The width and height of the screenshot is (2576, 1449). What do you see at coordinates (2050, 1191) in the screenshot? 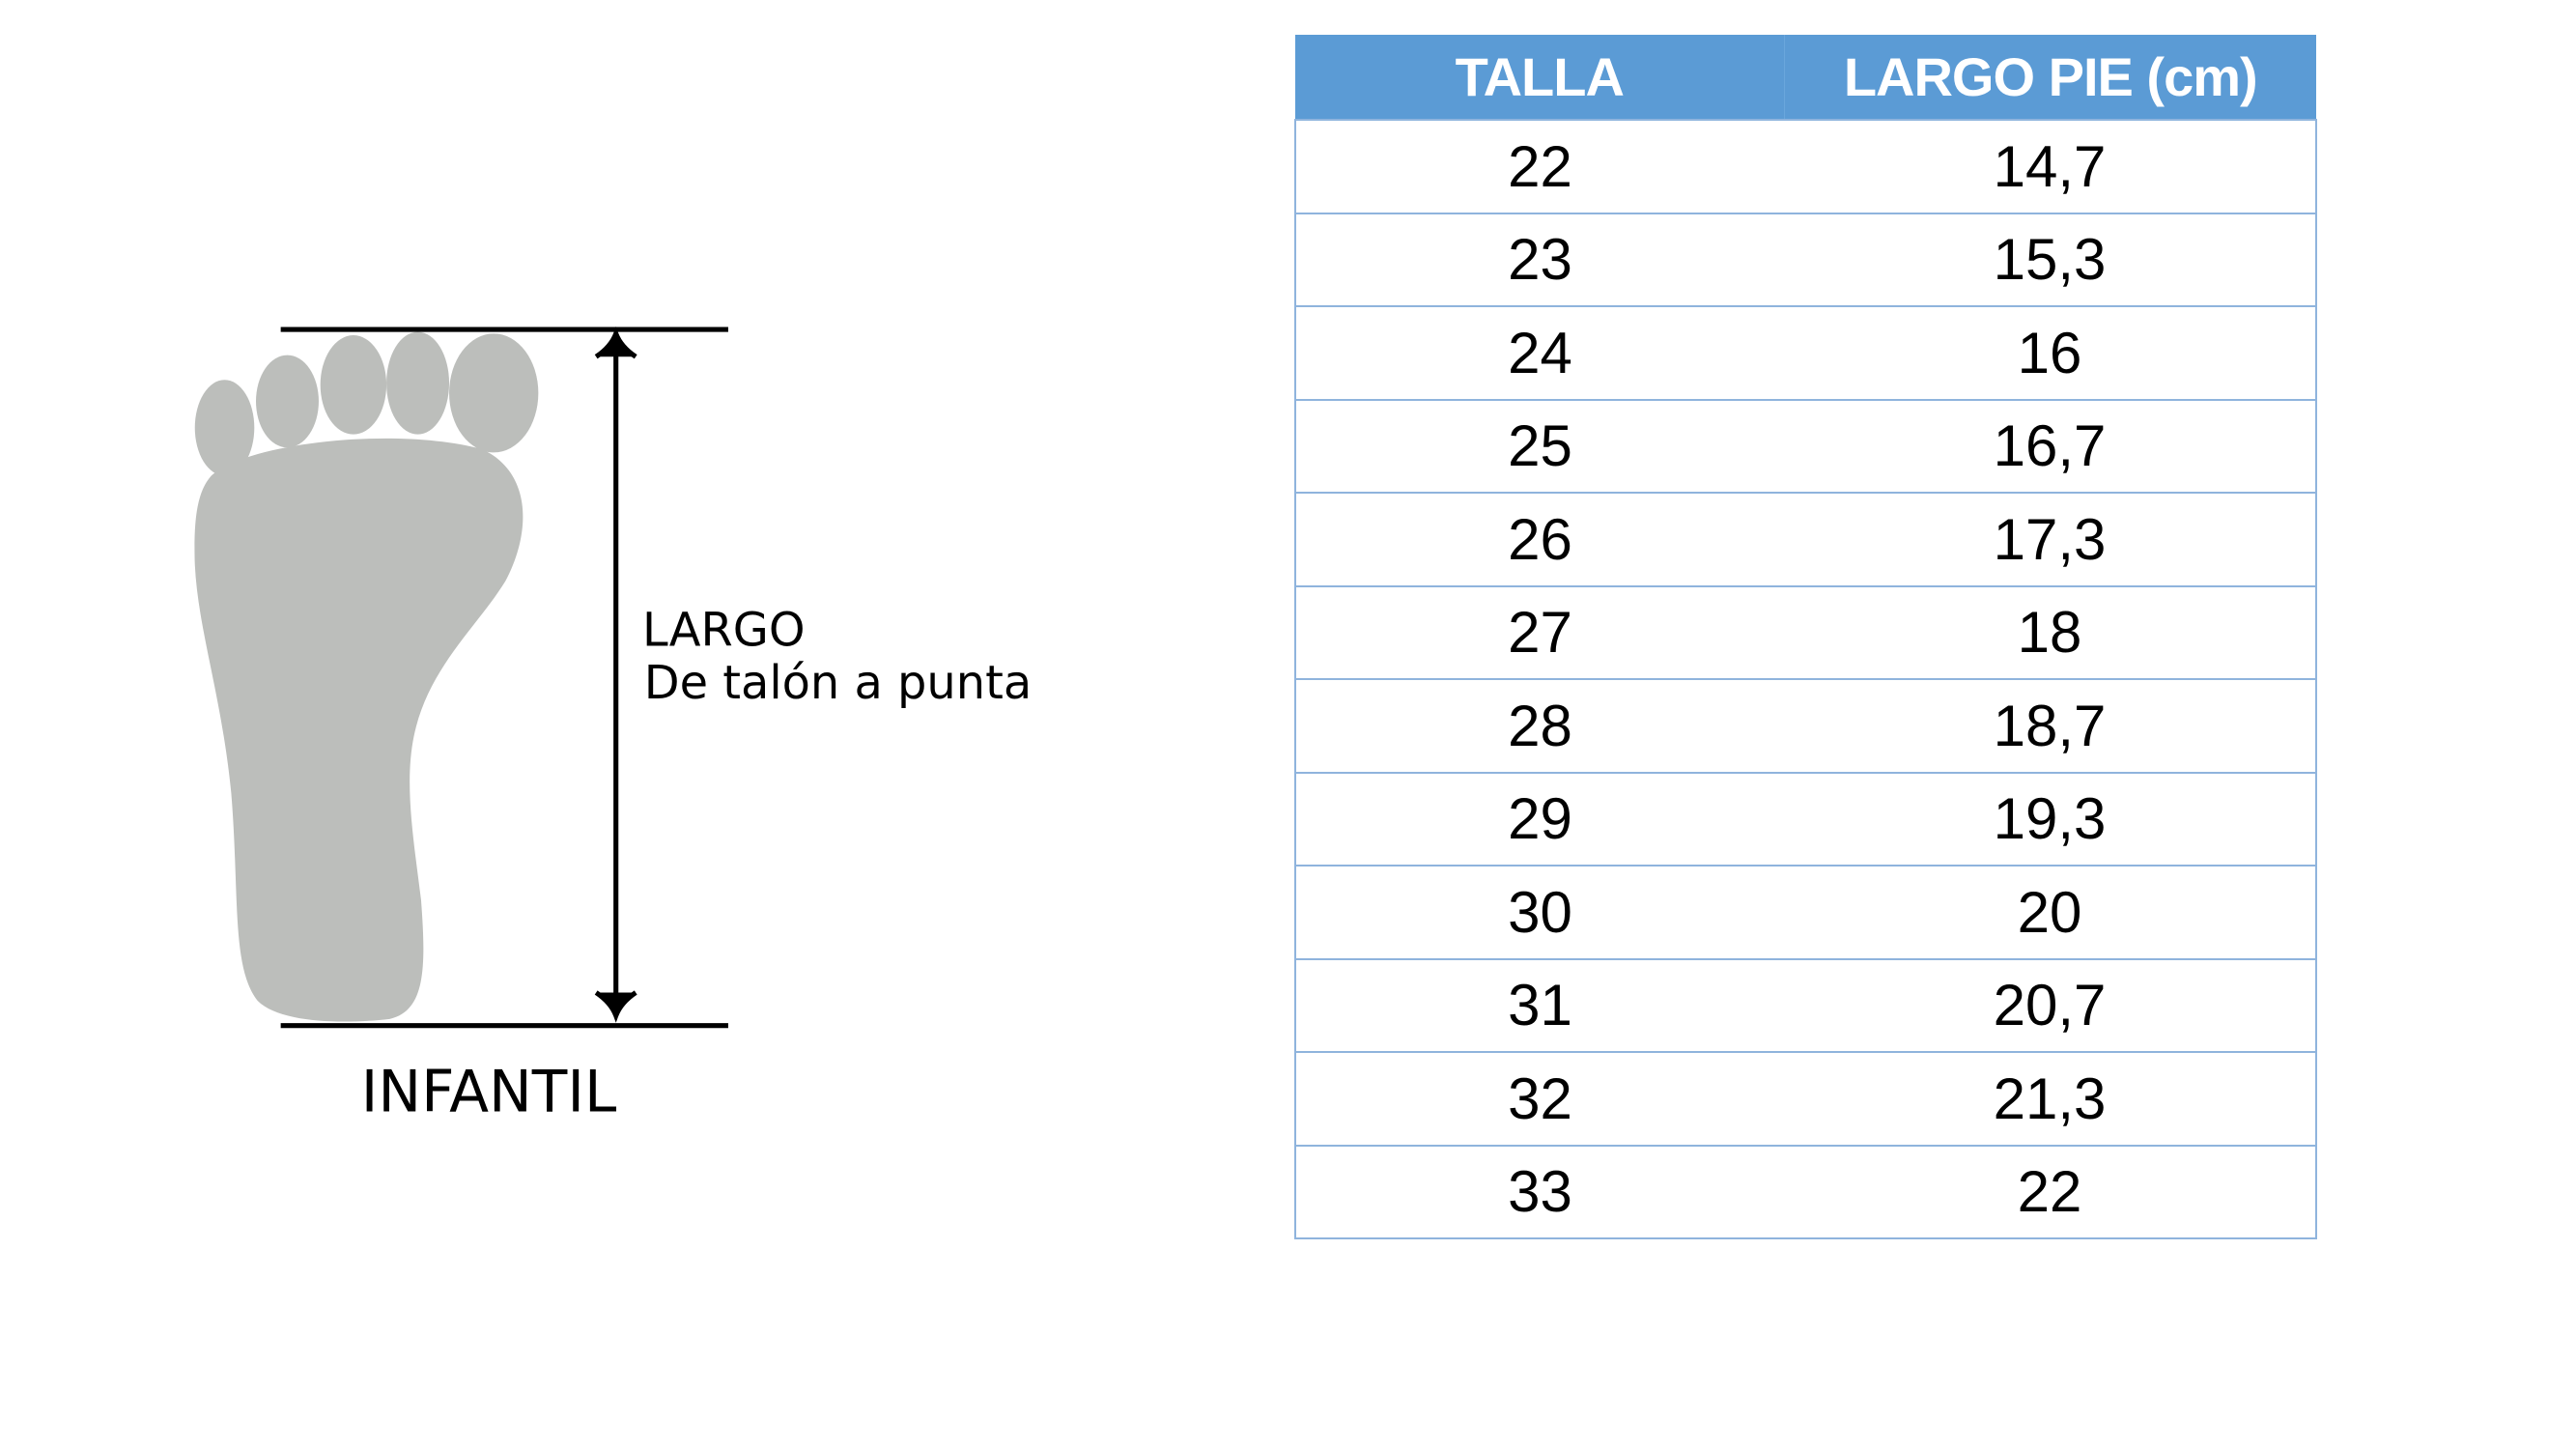
I see `foot-length-cell: 22` at bounding box center [2050, 1191].